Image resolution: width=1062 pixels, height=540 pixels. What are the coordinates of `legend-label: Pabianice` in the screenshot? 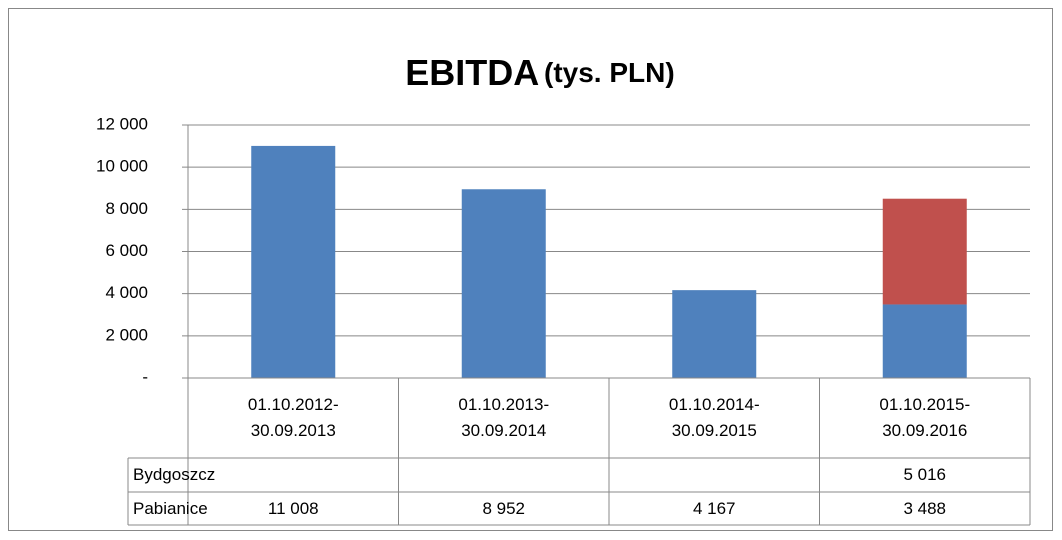 It's located at (170, 508).